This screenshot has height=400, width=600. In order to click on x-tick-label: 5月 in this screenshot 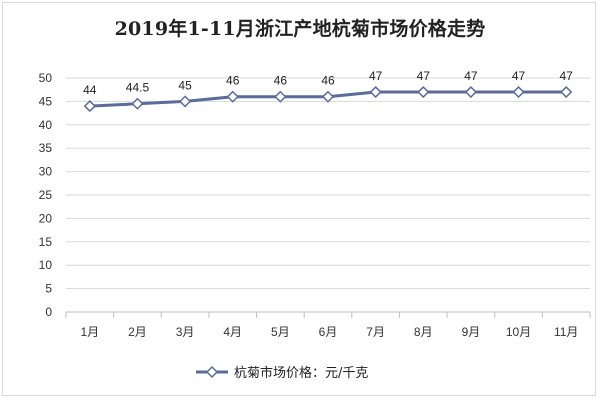, I will do `click(280, 332)`.